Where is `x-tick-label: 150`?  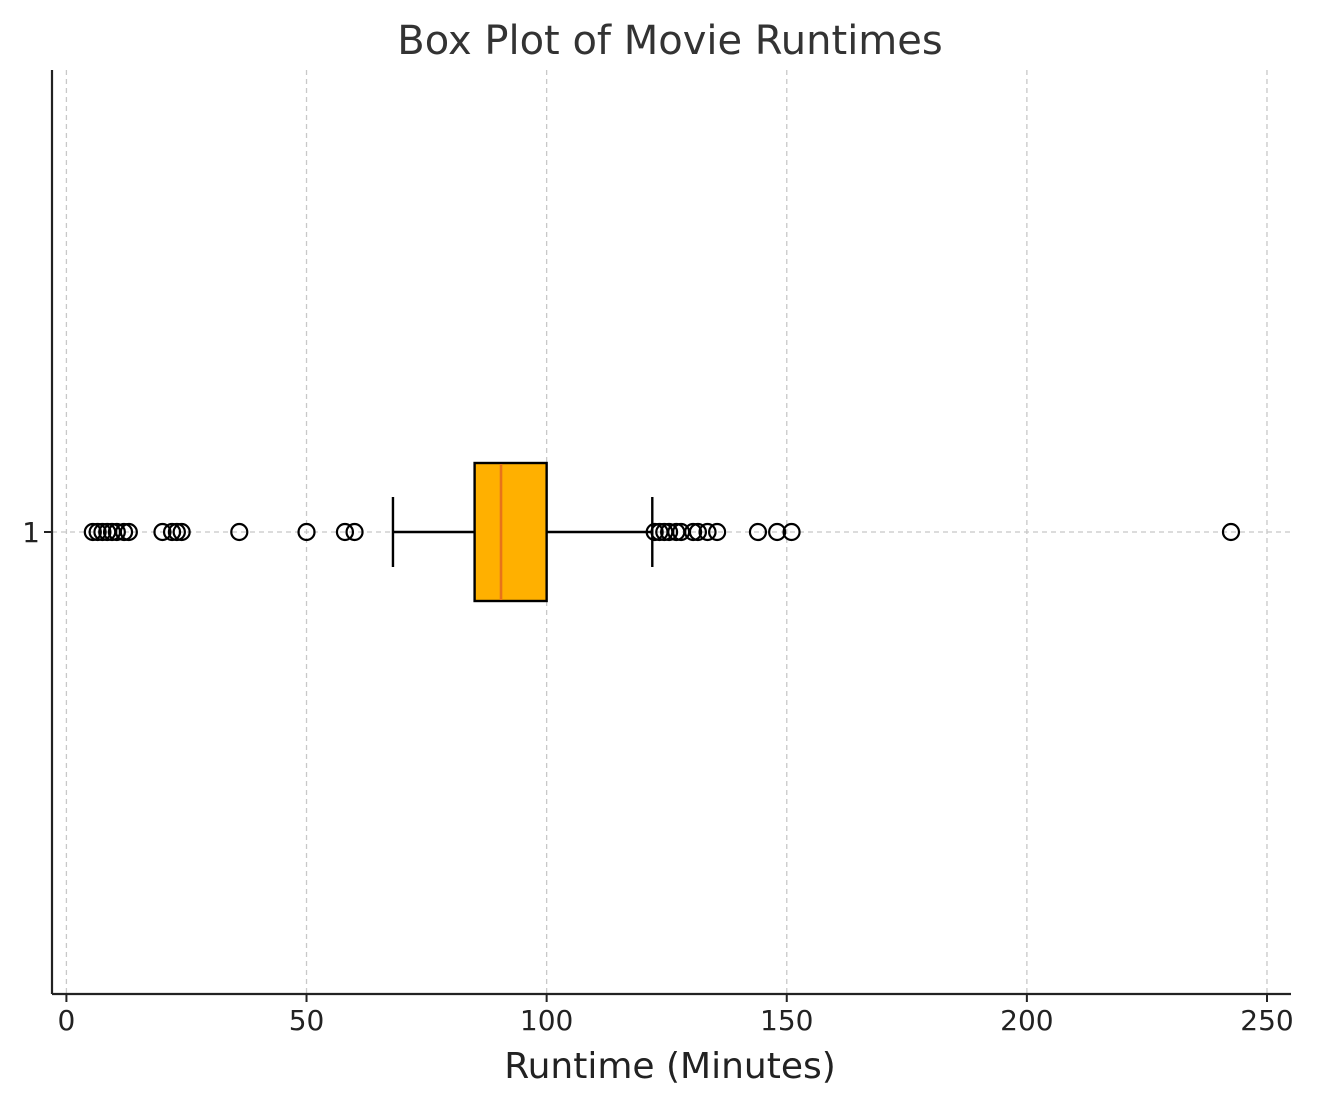
x-tick-label: 150 is located at coordinates (786, 1020).